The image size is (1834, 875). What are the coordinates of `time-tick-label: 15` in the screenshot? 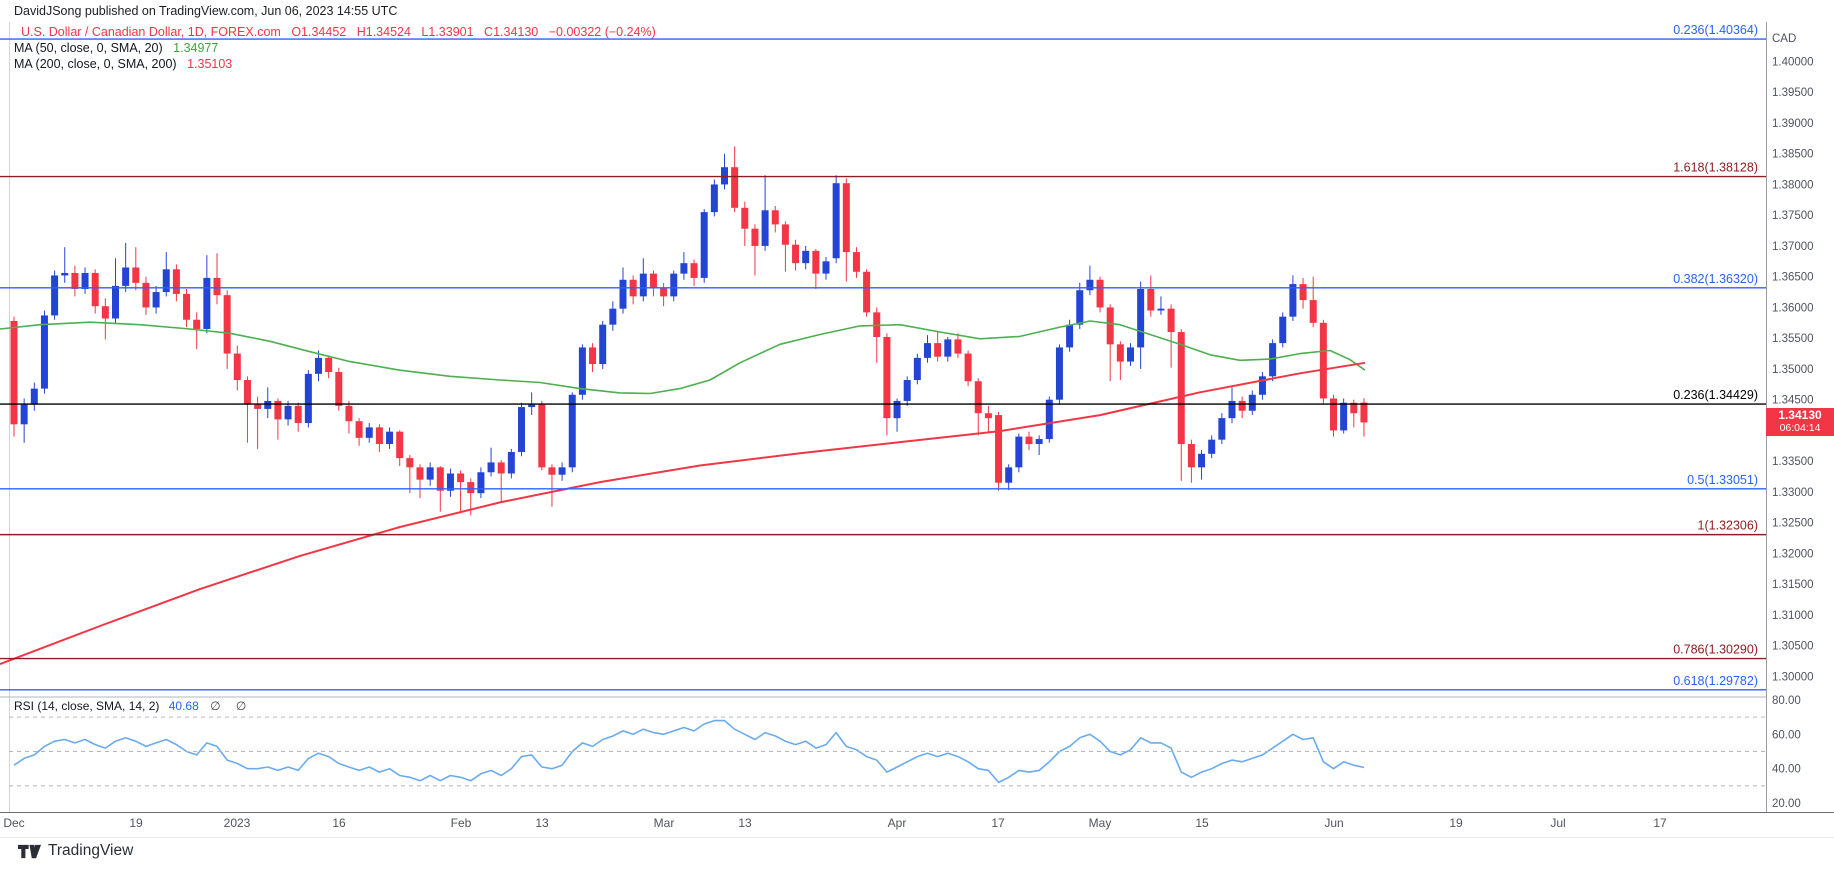 It's located at (1202, 823).